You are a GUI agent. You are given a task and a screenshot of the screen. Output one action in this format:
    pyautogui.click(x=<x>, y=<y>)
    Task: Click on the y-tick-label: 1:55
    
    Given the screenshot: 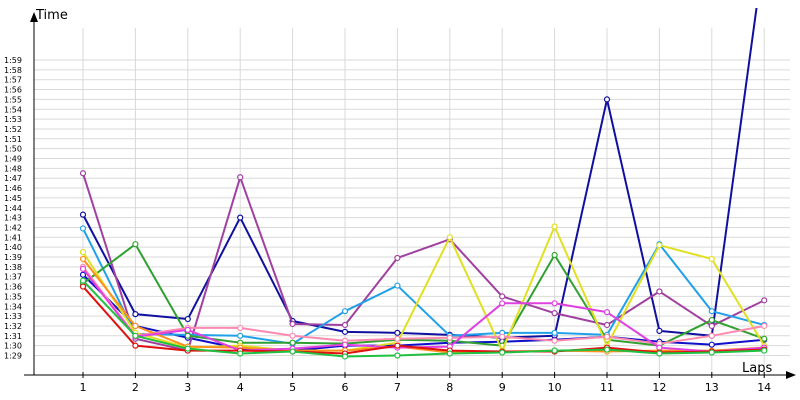 What is the action you would take?
    pyautogui.click(x=13, y=99)
    